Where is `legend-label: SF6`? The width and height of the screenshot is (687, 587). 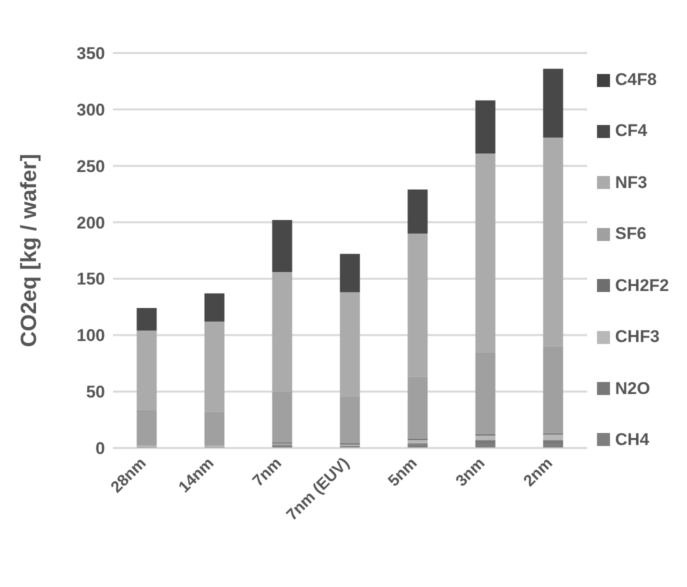 legend-label: SF6 is located at coordinates (630, 234).